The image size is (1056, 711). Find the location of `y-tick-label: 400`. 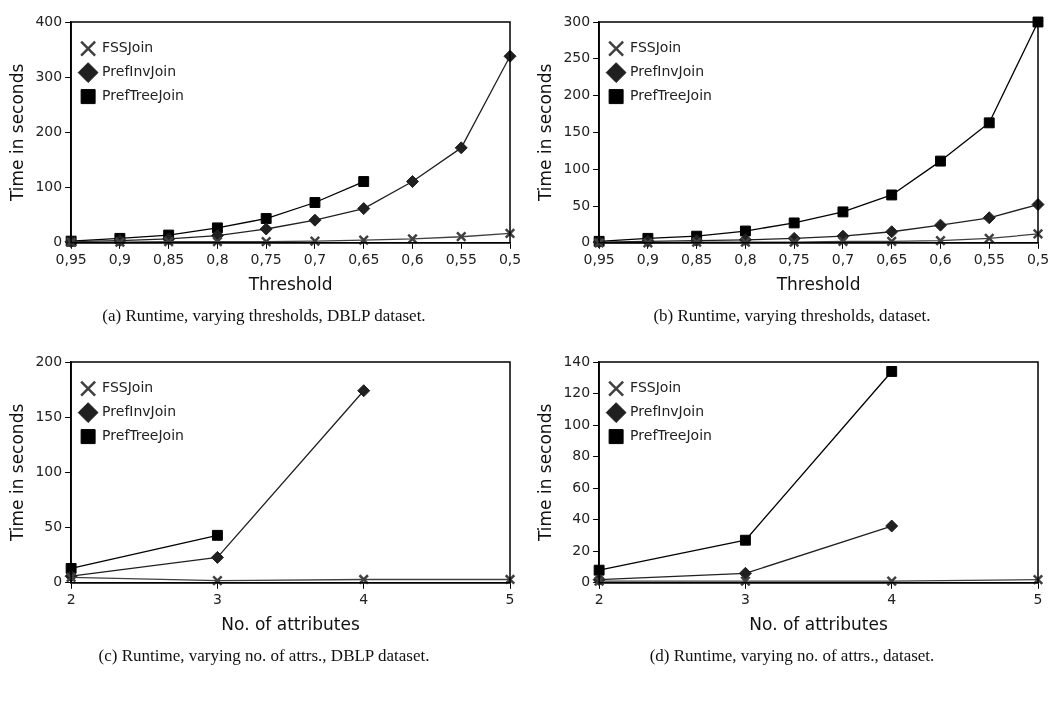

y-tick-label: 400 is located at coordinates (49, 20).